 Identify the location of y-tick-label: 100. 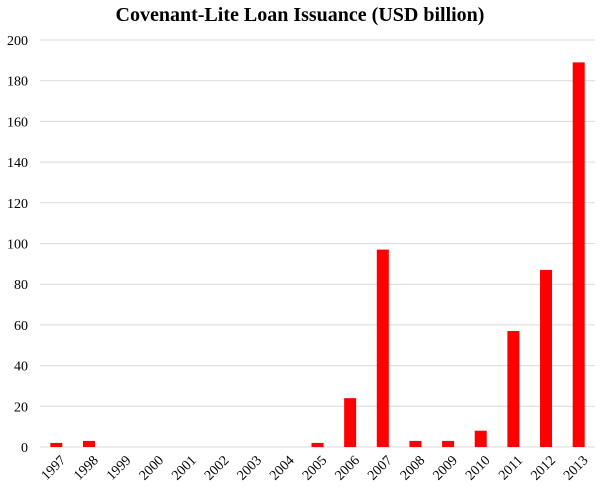
(17, 245).